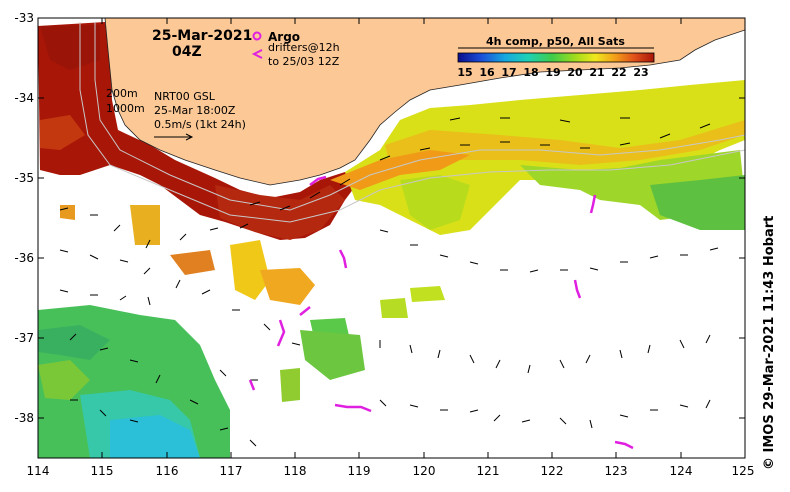 The width and height of the screenshot is (790, 492). What do you see at coordinates (304, 47) in the screenshot?
I see `drifters-legend-label: drifters@12h` at bounding box center [304, 47].